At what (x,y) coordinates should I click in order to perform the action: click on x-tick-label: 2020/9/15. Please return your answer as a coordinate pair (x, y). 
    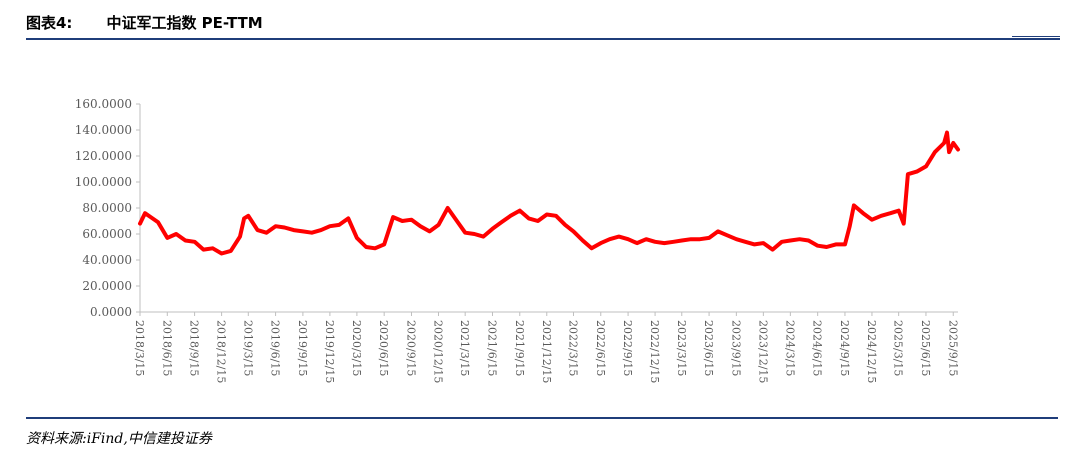
    Looking at the image, I should click on (410, 348).